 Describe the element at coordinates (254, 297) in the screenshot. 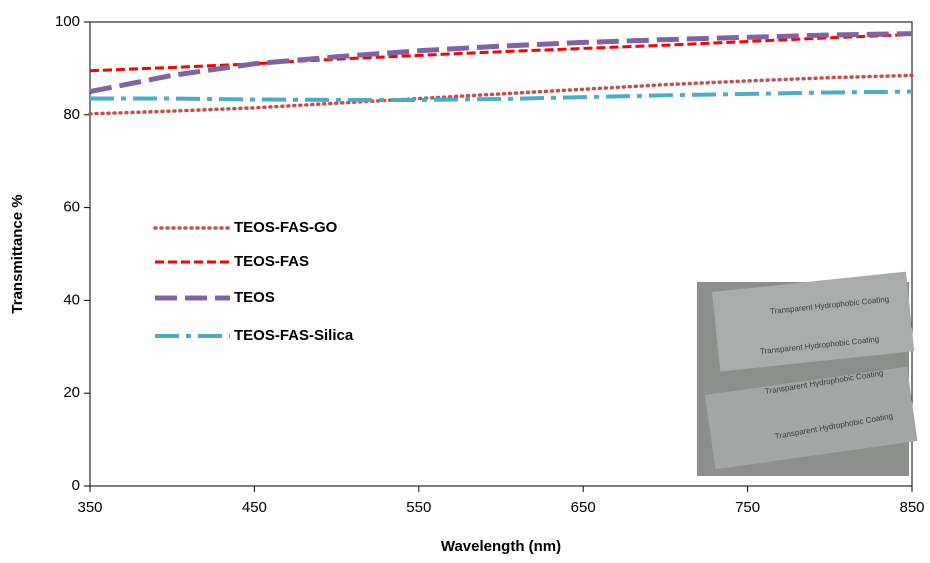

I see `legend-label: TEOS` at that location.